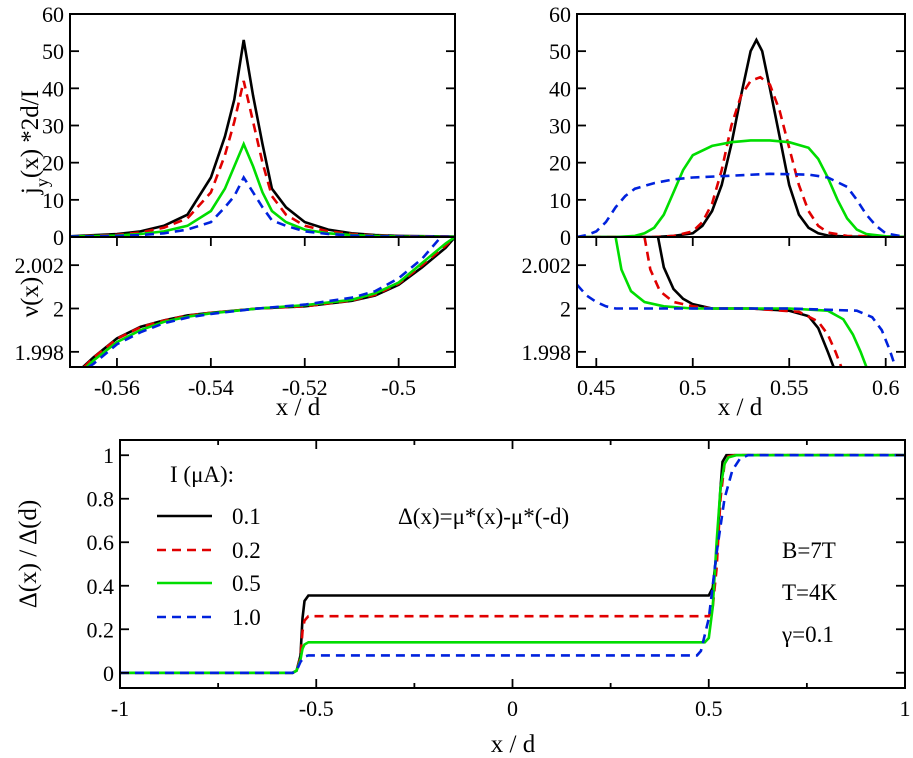 Image resolution: width=913 pixels, height=758 pixels. Describe the element at coordinates (58, 237) in the screenshot. I see `top-left-ytick-label: 0` at that location.